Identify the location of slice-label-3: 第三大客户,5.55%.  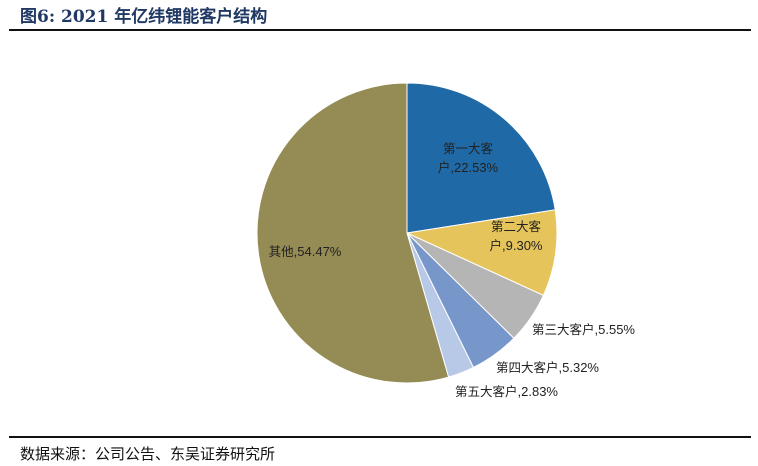
(583, 329).